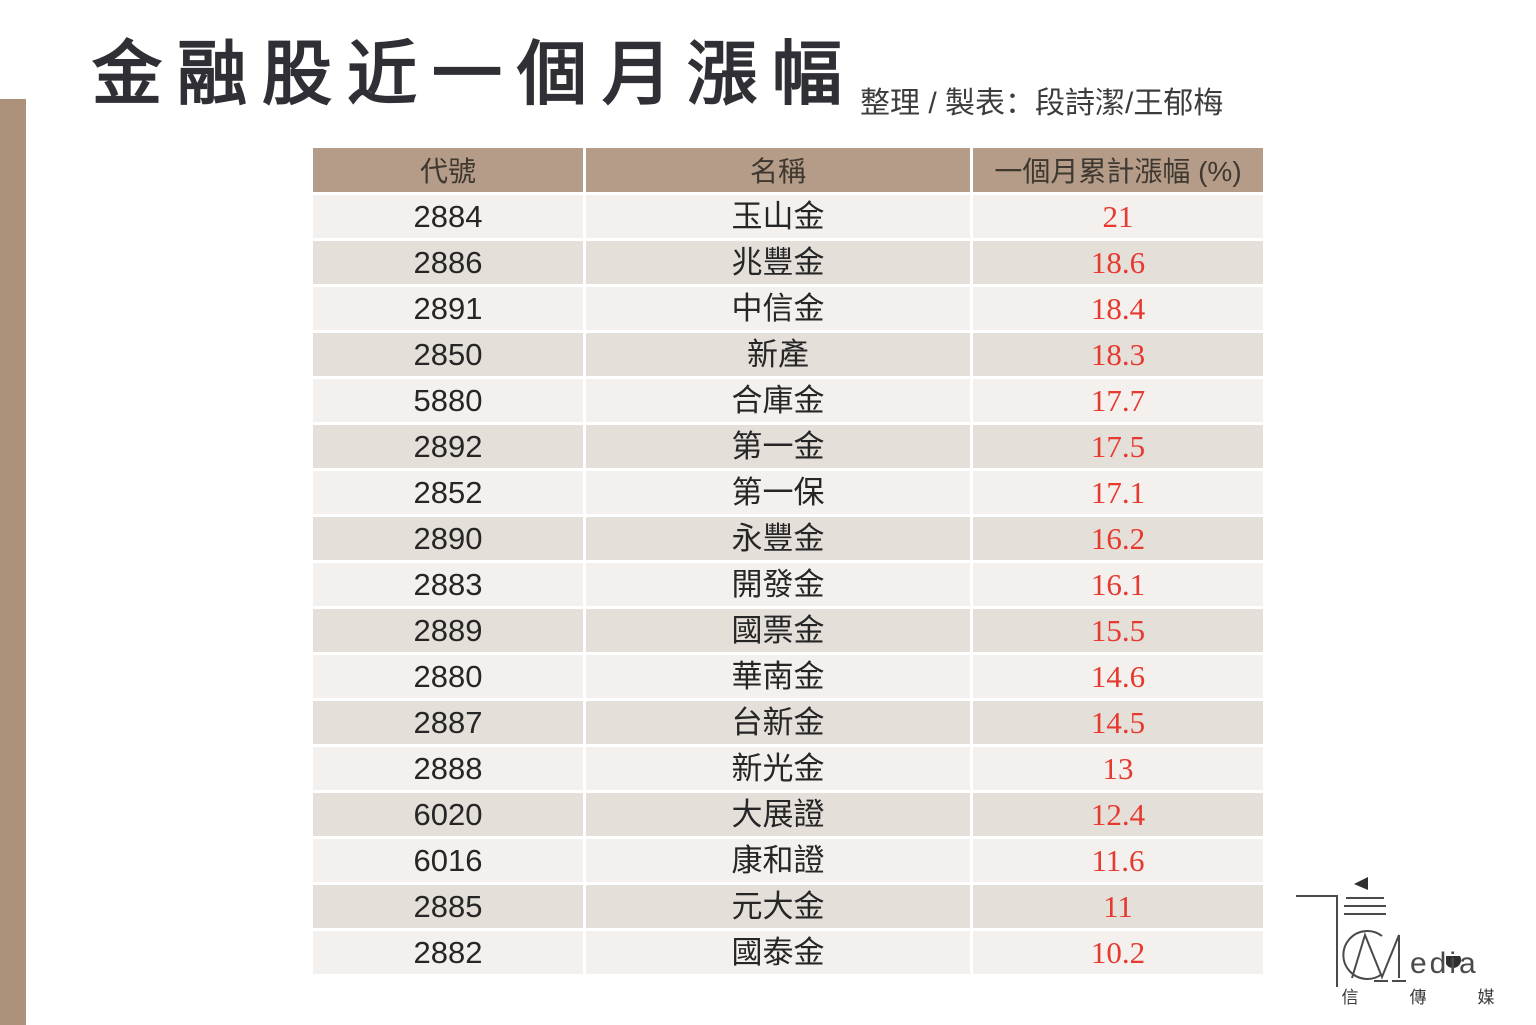  What do you see at coordinates (448, 308) in the screenshot?
I see `code-cell: 2891` at bounding box center [448, 308].